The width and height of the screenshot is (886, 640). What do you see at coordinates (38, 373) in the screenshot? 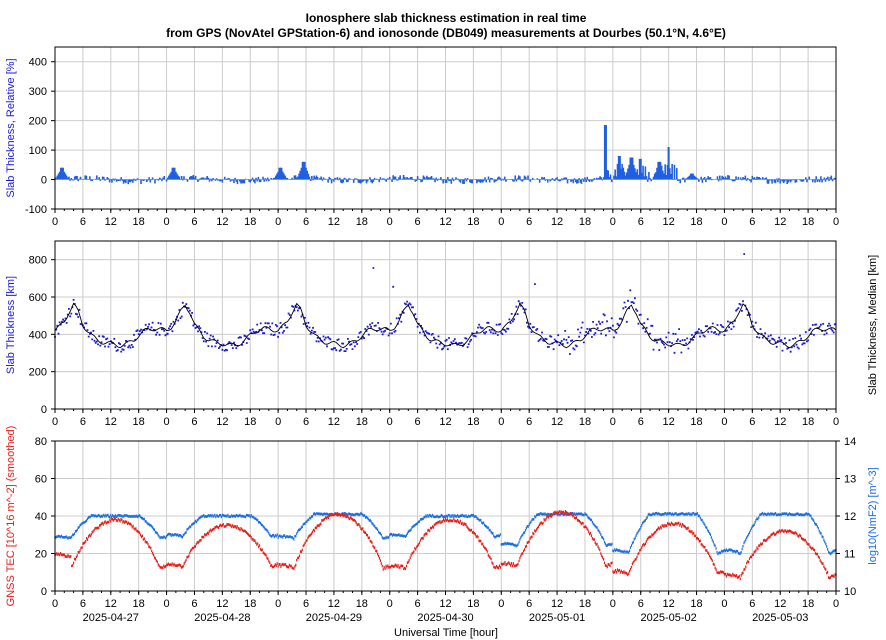
I see `y-tick-label: 200` at bounding box center [38, 373].